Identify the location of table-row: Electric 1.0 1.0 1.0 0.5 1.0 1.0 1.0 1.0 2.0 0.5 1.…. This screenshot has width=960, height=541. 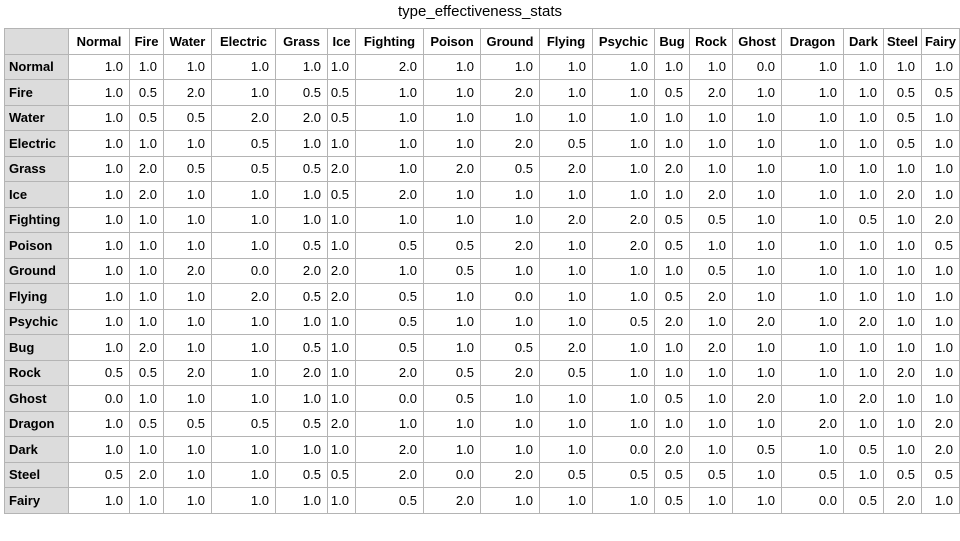
(482, 143).